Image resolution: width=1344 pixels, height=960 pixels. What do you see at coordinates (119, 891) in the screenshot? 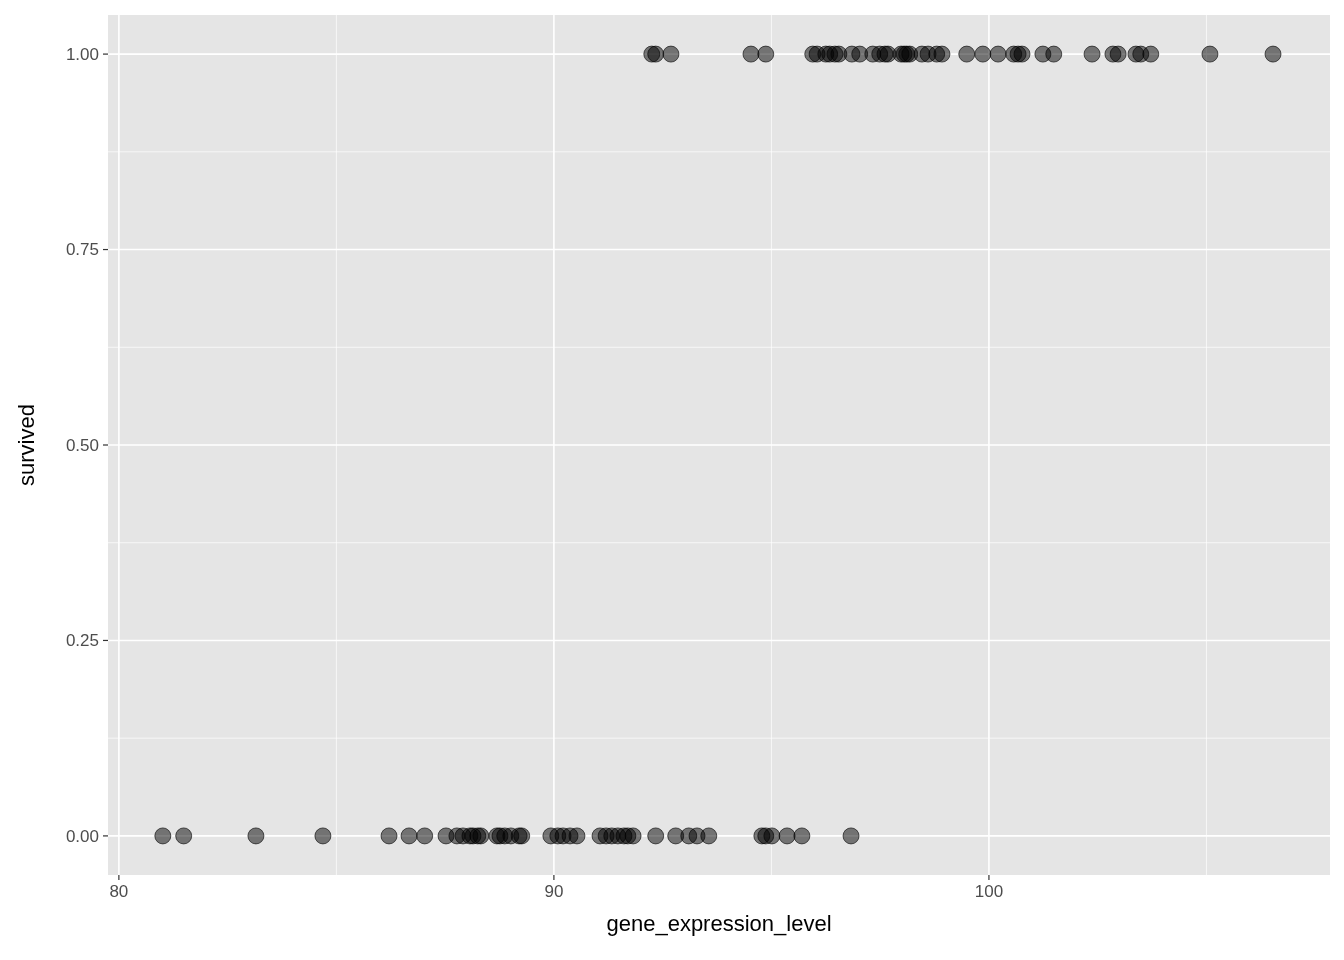
I see `x-tick-label: 80` at bounding box center [119, 891].